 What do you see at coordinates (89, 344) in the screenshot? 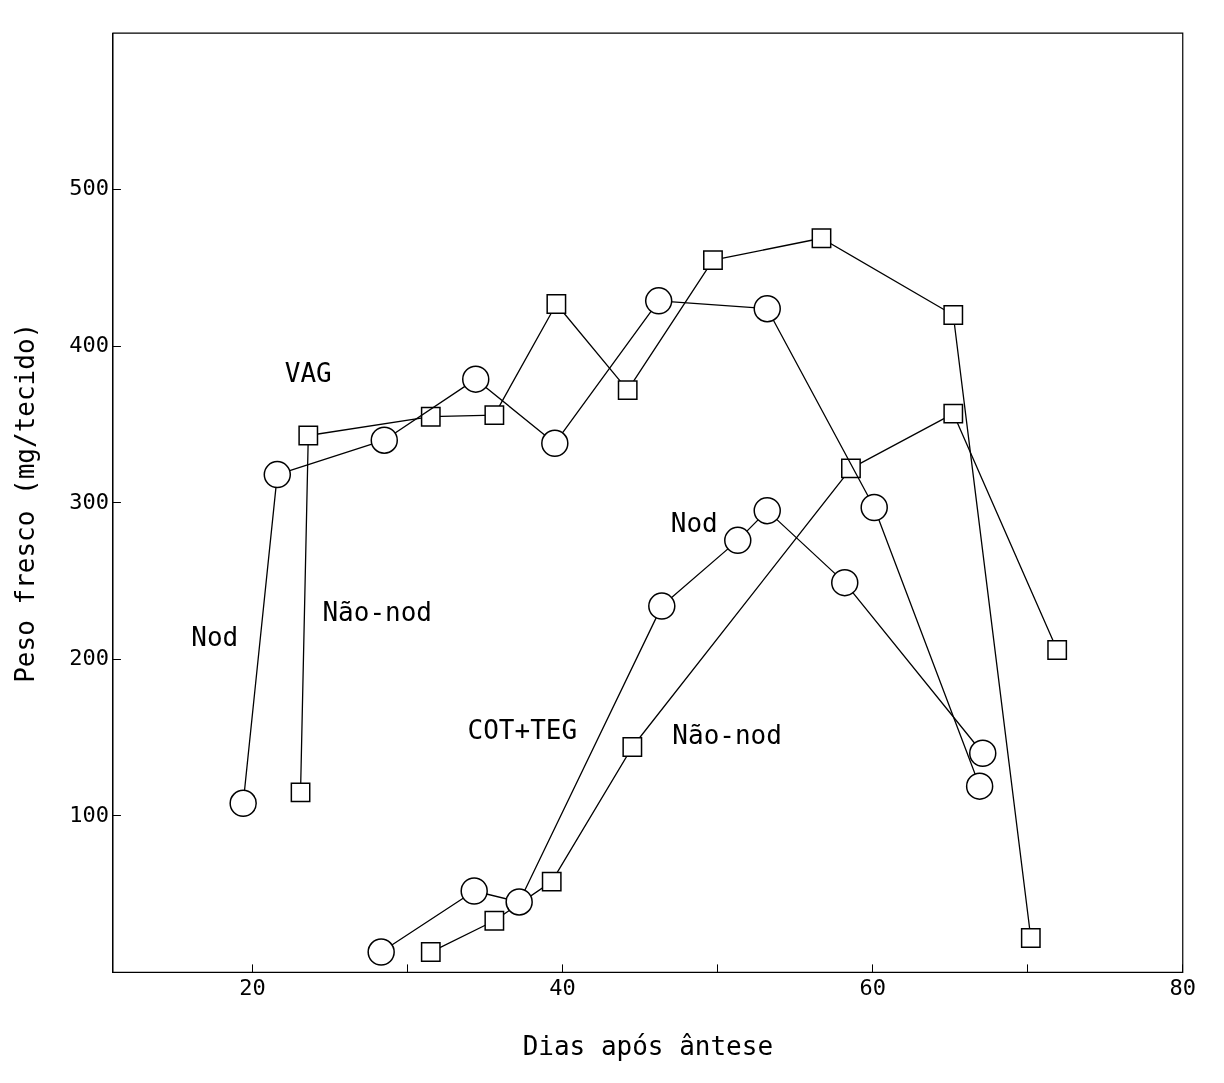
I see `y-tick-label: 400` at bounding box center [89, 344].